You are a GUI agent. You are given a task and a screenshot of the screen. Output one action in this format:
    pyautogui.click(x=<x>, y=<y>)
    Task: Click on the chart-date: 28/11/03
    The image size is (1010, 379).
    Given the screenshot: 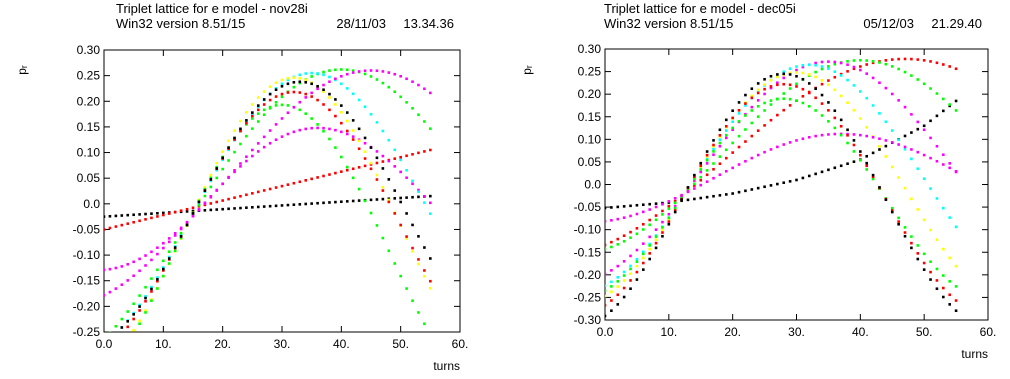 What is the action you would take?
    pyautogui.click(x=361, y=23)
    